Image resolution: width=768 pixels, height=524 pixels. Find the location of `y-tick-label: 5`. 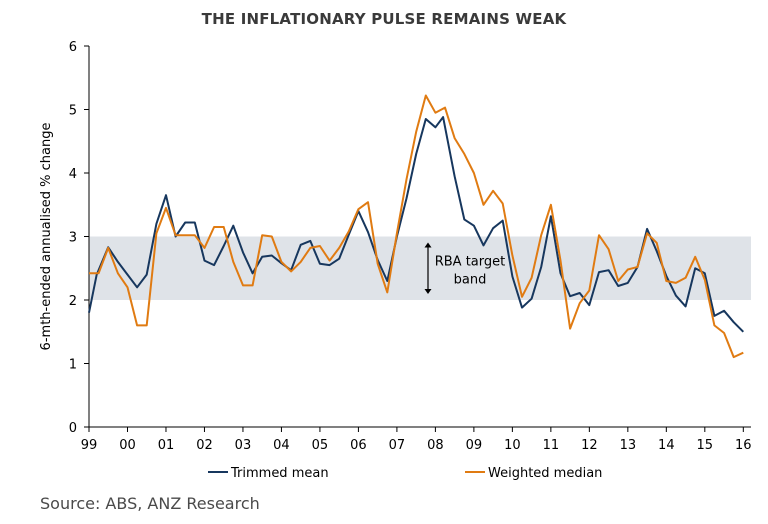

y-tick-label: 5 is located at coordinates (73, 111).